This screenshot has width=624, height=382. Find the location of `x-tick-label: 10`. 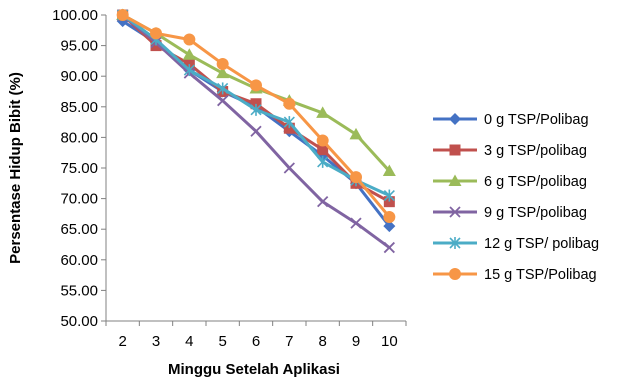

x-tick-label: 10 is located at coordinates (389, 341).